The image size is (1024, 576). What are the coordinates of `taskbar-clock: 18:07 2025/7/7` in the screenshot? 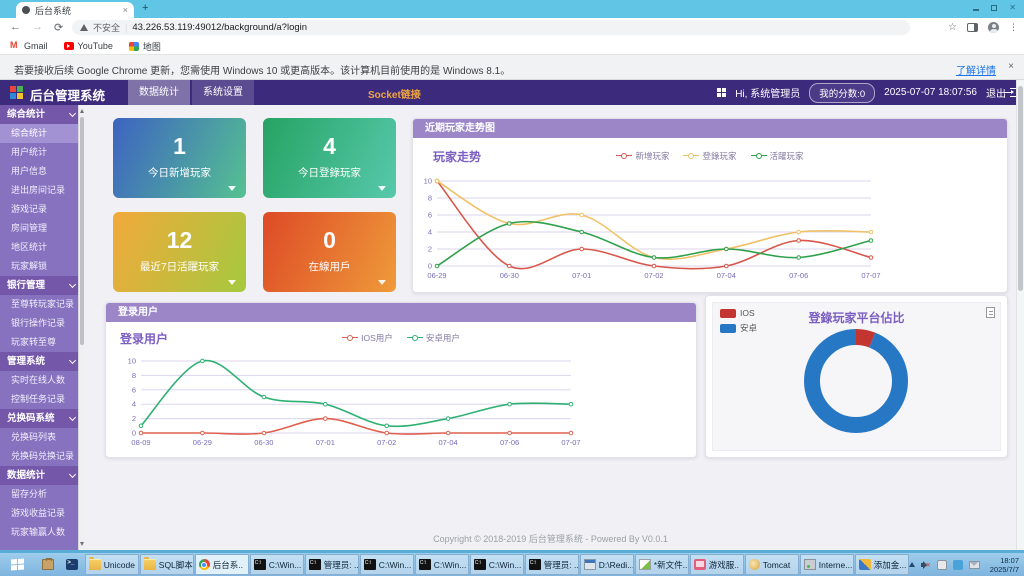 It's located at (1002, 565).